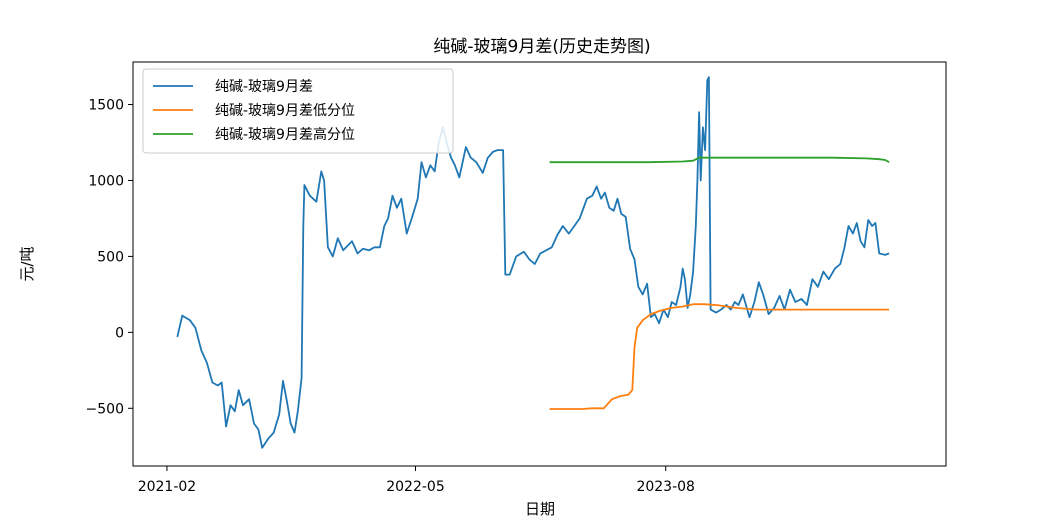 The image size is (1050, 525). Describe the element at coordinates (106, 181) in the screenshot. I see `y-tick-label: 1000` at that location.